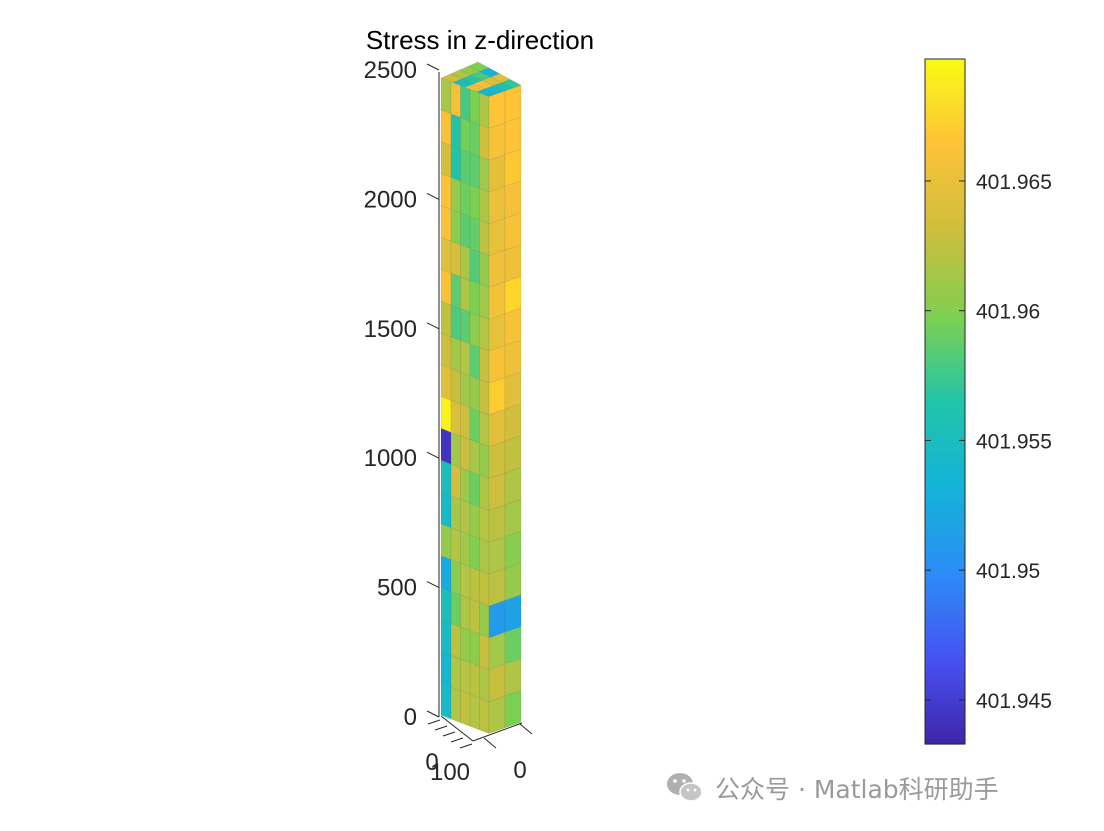 This screenshot has width=1104, height=831. What do you see at coordinates (390, 329) in the screenshot?
I see `z-tick-label: 1500` at bounding box center [390, 329].